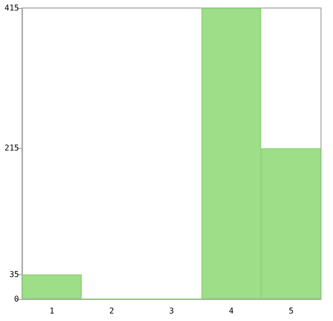 The image size is (333, 321). I want to click on x-tick-label: 5, so click(291, 311).